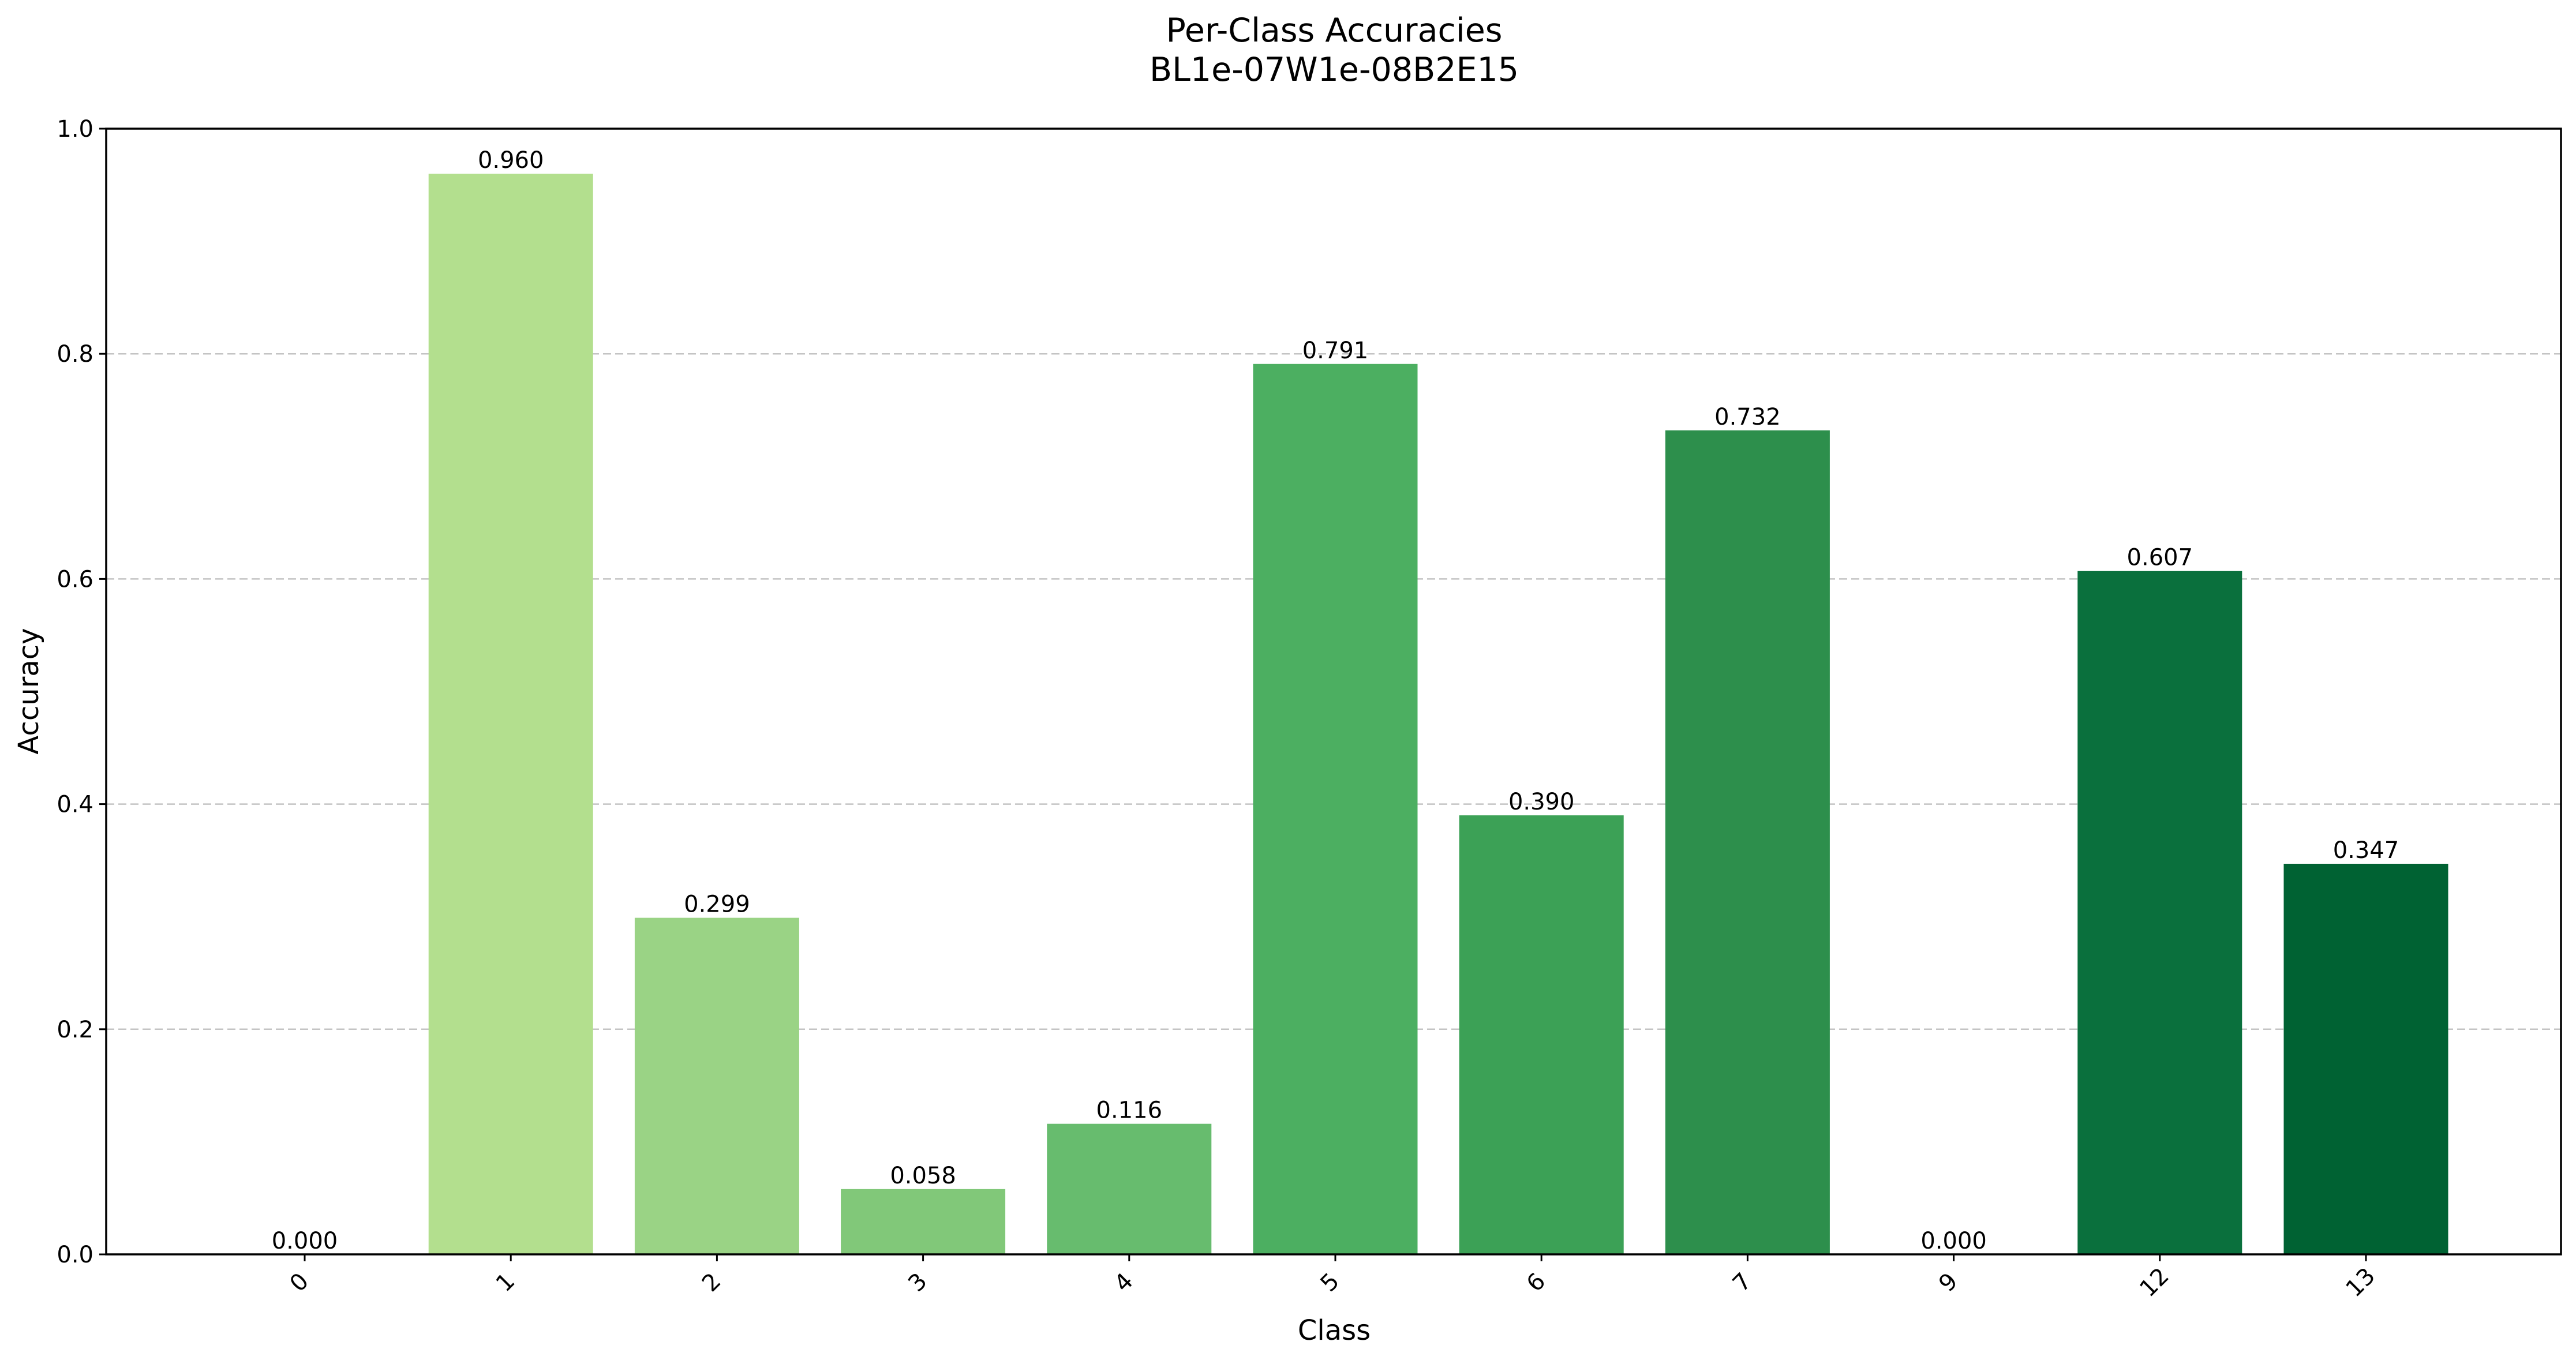 The width and height of the screenshot is (2576, 1364). I want to click on x-tick-label-4: 4, so click(1124, 1283).